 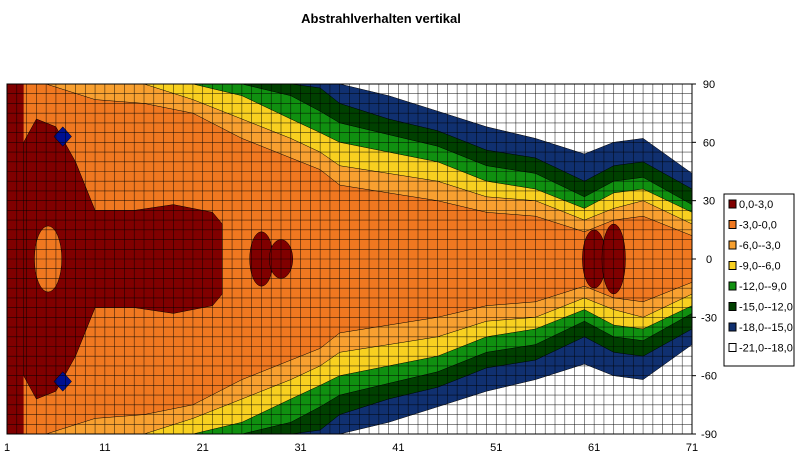 What do you see at coordinates (351, 448) in the screenshot?
I see `x-axis: 1 11 21 31 41 51 61 71` at bounding box center [351, 448].